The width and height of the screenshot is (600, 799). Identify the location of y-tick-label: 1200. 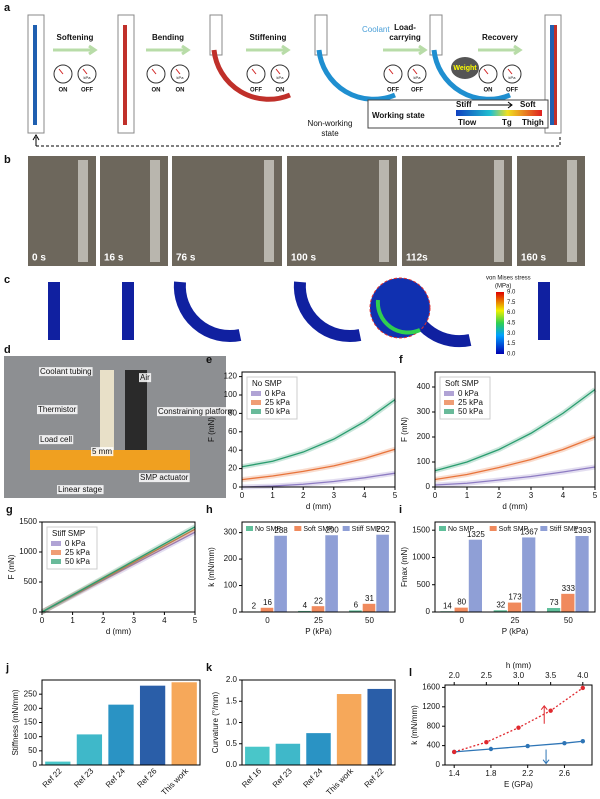
(431, 706).